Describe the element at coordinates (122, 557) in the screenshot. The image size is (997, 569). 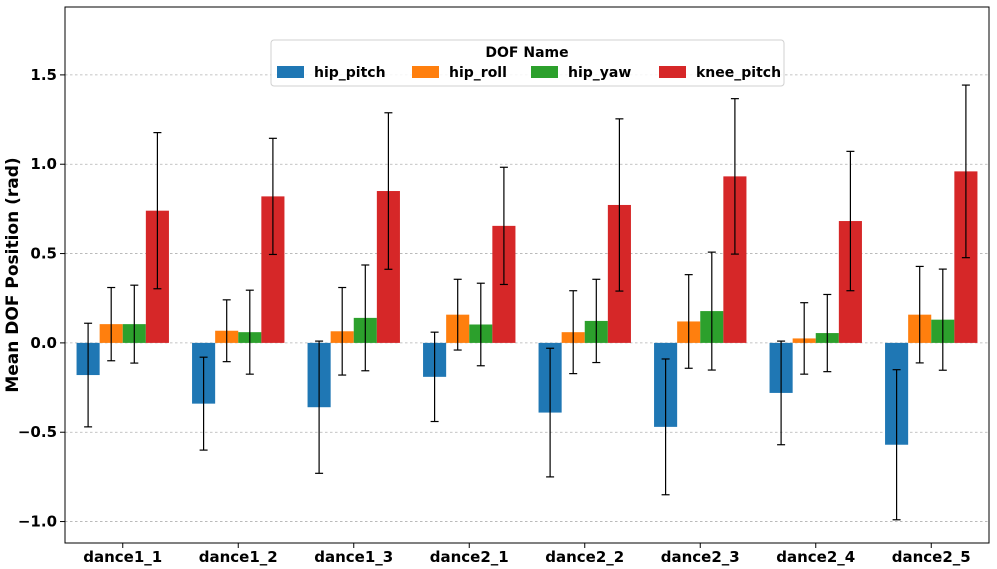
I see `x-tick-label: dance1_1` at that location.